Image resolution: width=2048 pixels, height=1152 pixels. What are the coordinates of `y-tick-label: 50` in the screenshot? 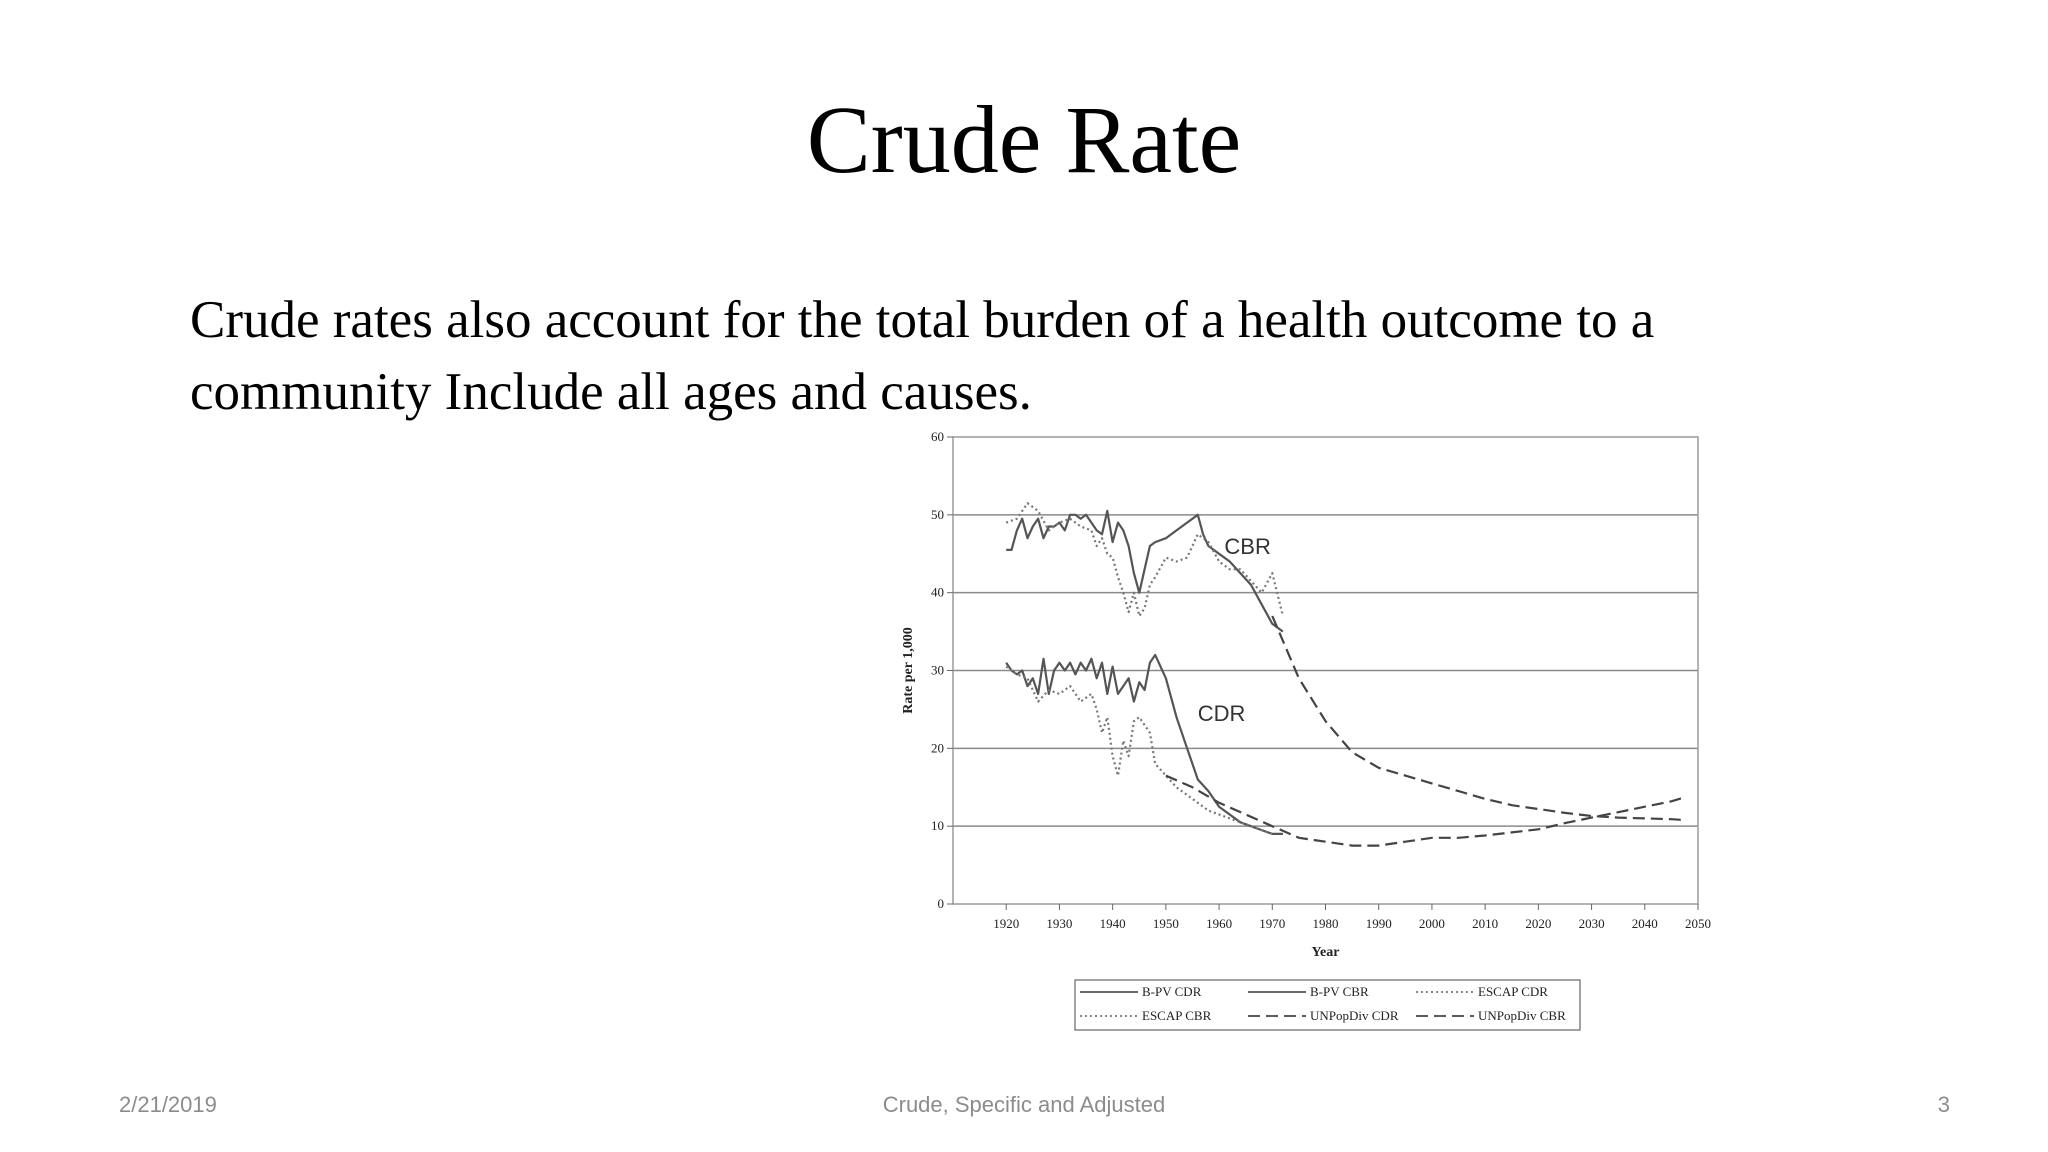 It's located at (937, 514).